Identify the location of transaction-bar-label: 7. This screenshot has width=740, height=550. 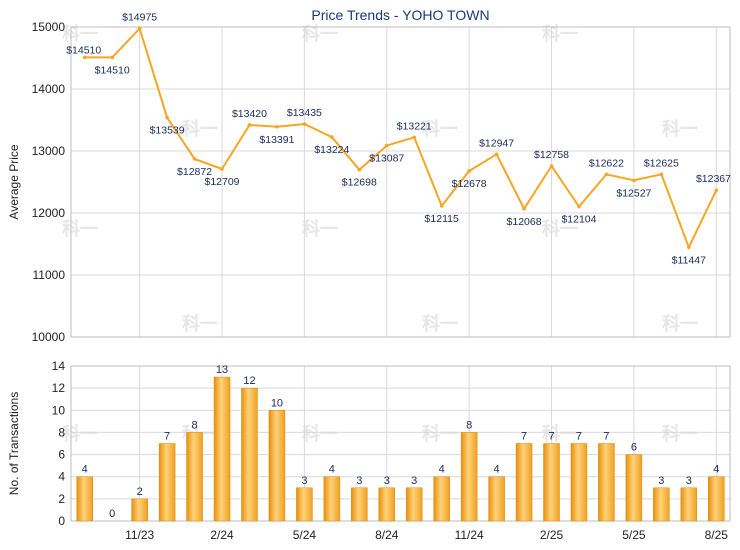
(606, 437).